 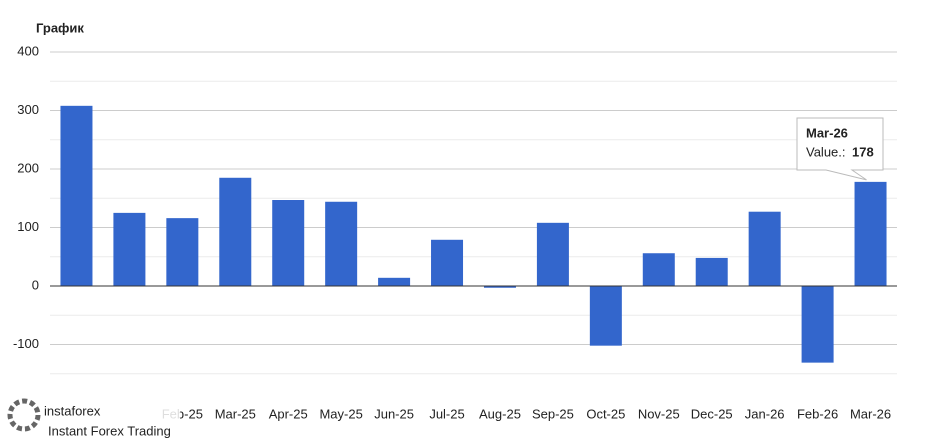 I want to click on x-tick-label: Mar-25, so click(x=235, y=413).